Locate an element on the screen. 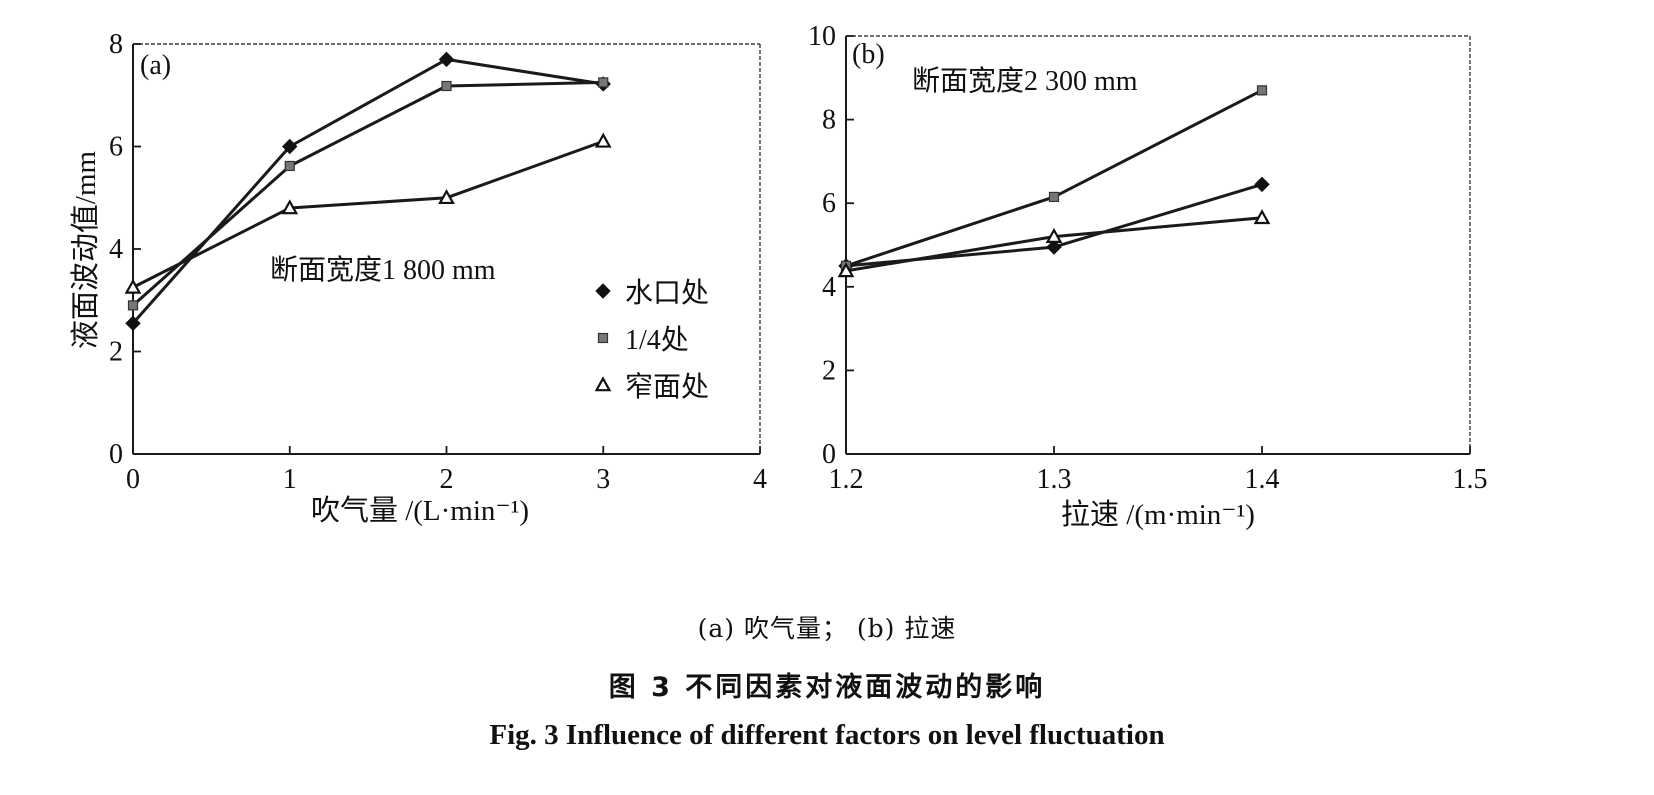  x-axis-label: 吹气量 /(L·min⁻¹) is located at coordinates (420, 510).